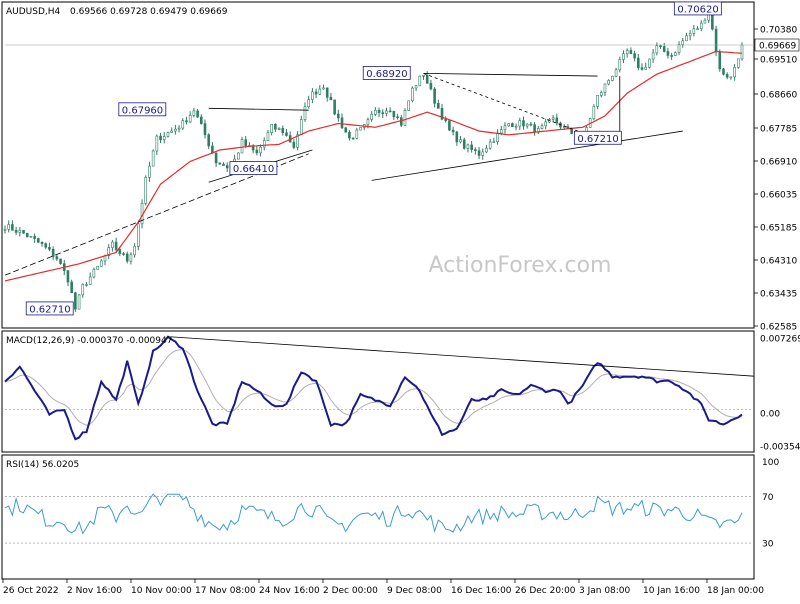 The height and width of the screenshot is (604, 800). What do you see at coordinates (778, 295) in the screenshot?
I see `y-tick-label: 0.63435` at bounding box center [778, 295].